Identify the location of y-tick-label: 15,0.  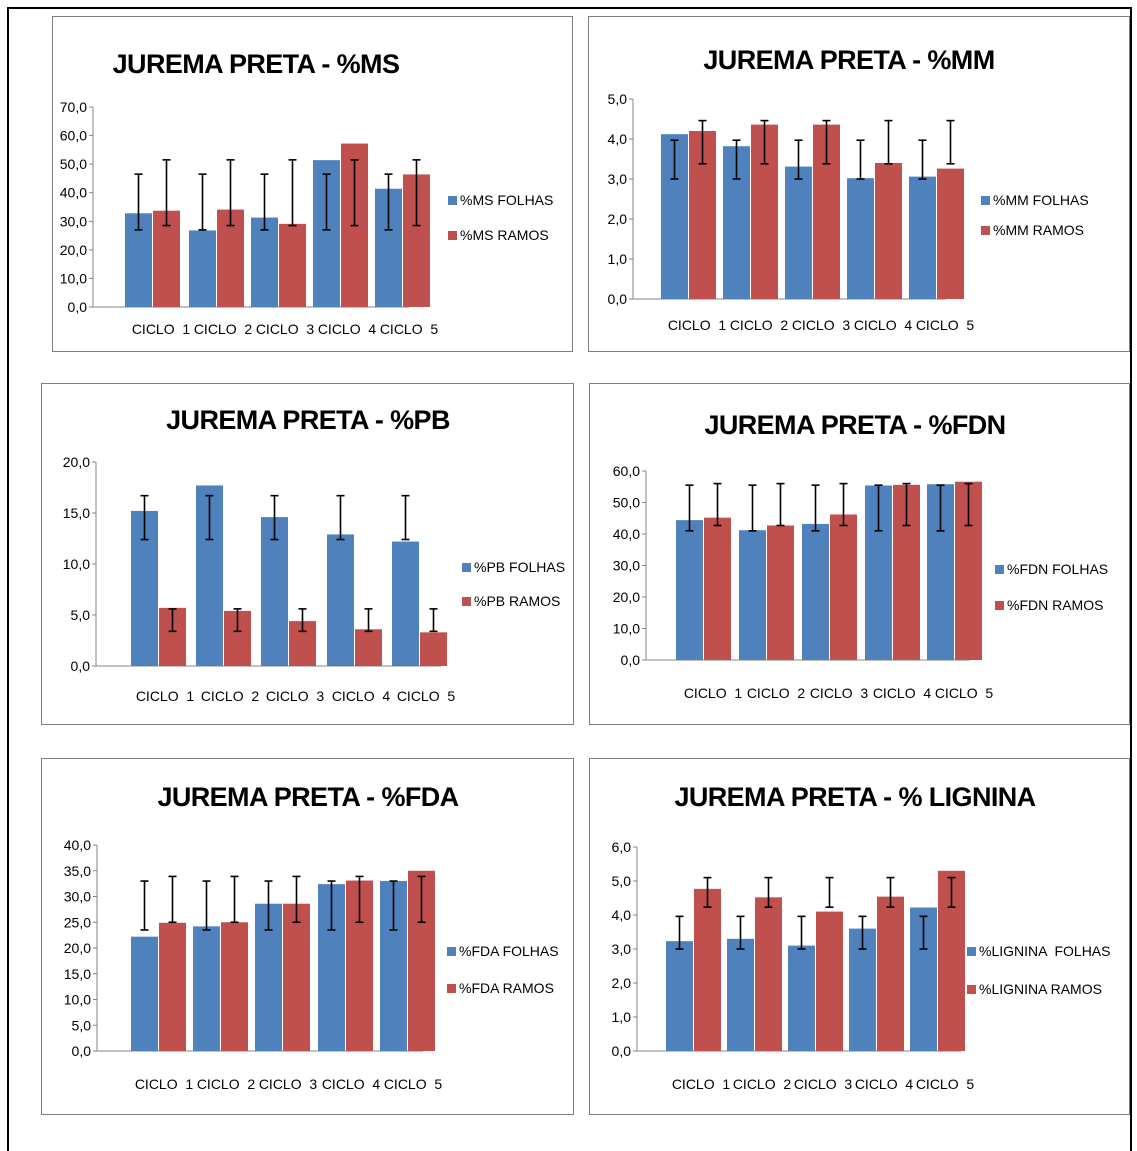
(77, 974).